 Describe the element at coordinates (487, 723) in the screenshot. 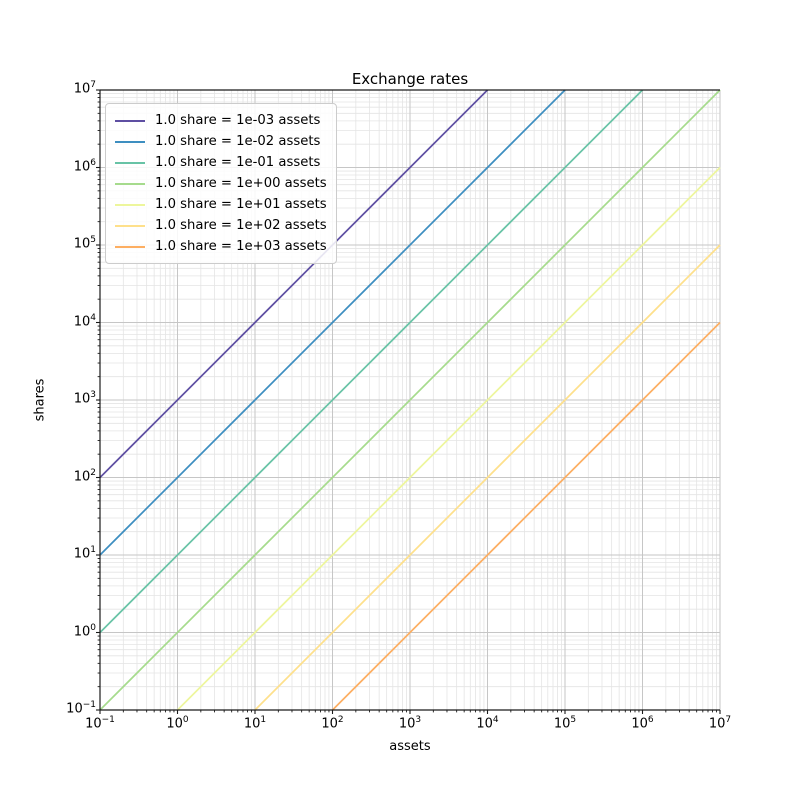

I see `x-tick-label-1e4: 10⁴` at that location.